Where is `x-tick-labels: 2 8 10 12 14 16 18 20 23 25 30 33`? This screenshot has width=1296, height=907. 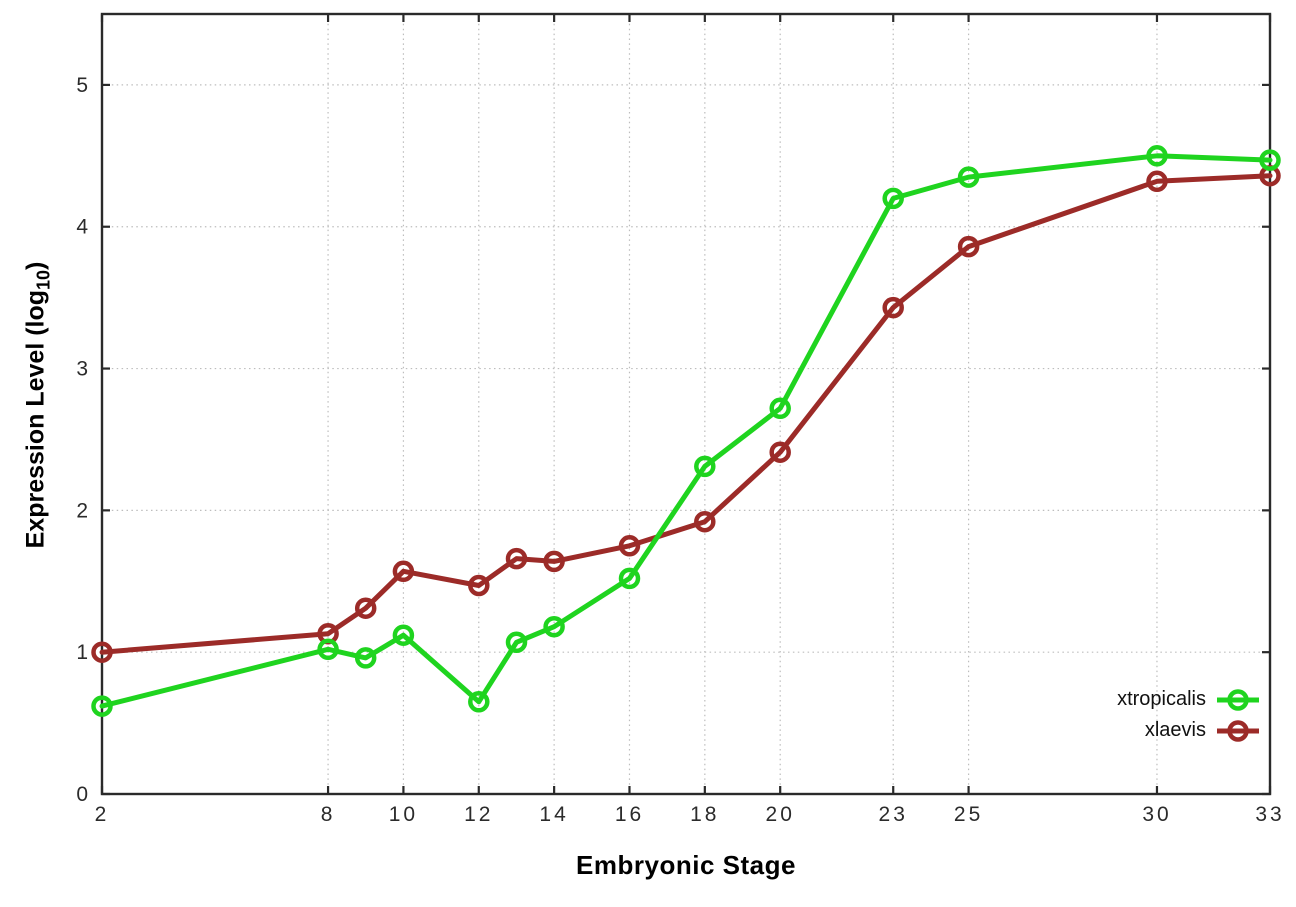 x-tick-labels: 2 8 10 12 14 16 18 20 23 25 30 33 is located at coordinates (689, 814).